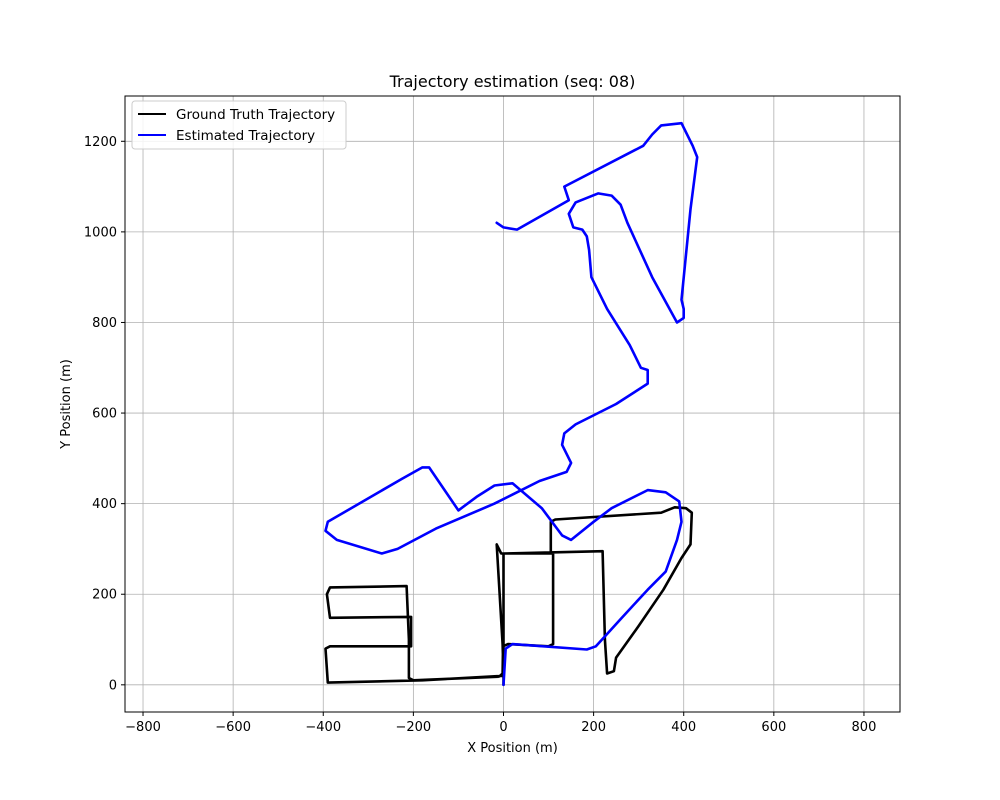  I want to click on legend-box, so click(239, 125).